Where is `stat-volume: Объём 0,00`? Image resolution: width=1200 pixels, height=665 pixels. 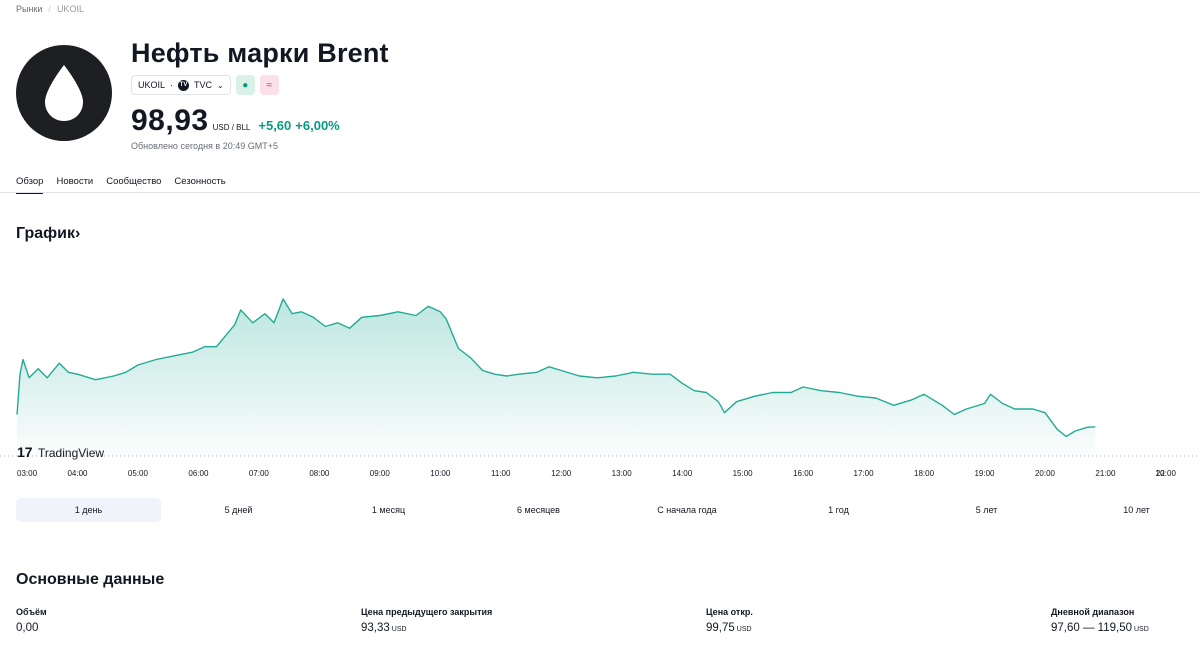 stat-volume: Объём 0,00 is located at coordinates (31, 620).